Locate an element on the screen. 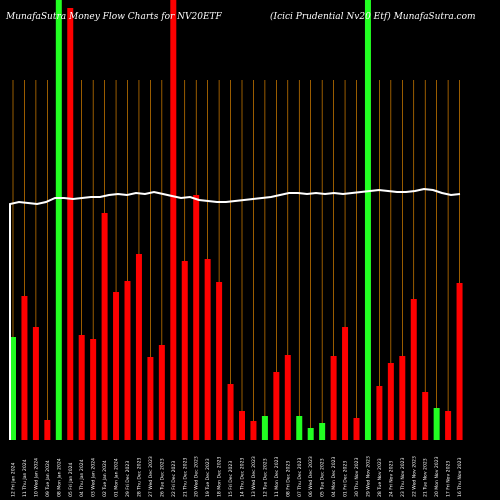  x-tick-label: 20 Wed Dec 2023 is located at coordinates (197, 476).